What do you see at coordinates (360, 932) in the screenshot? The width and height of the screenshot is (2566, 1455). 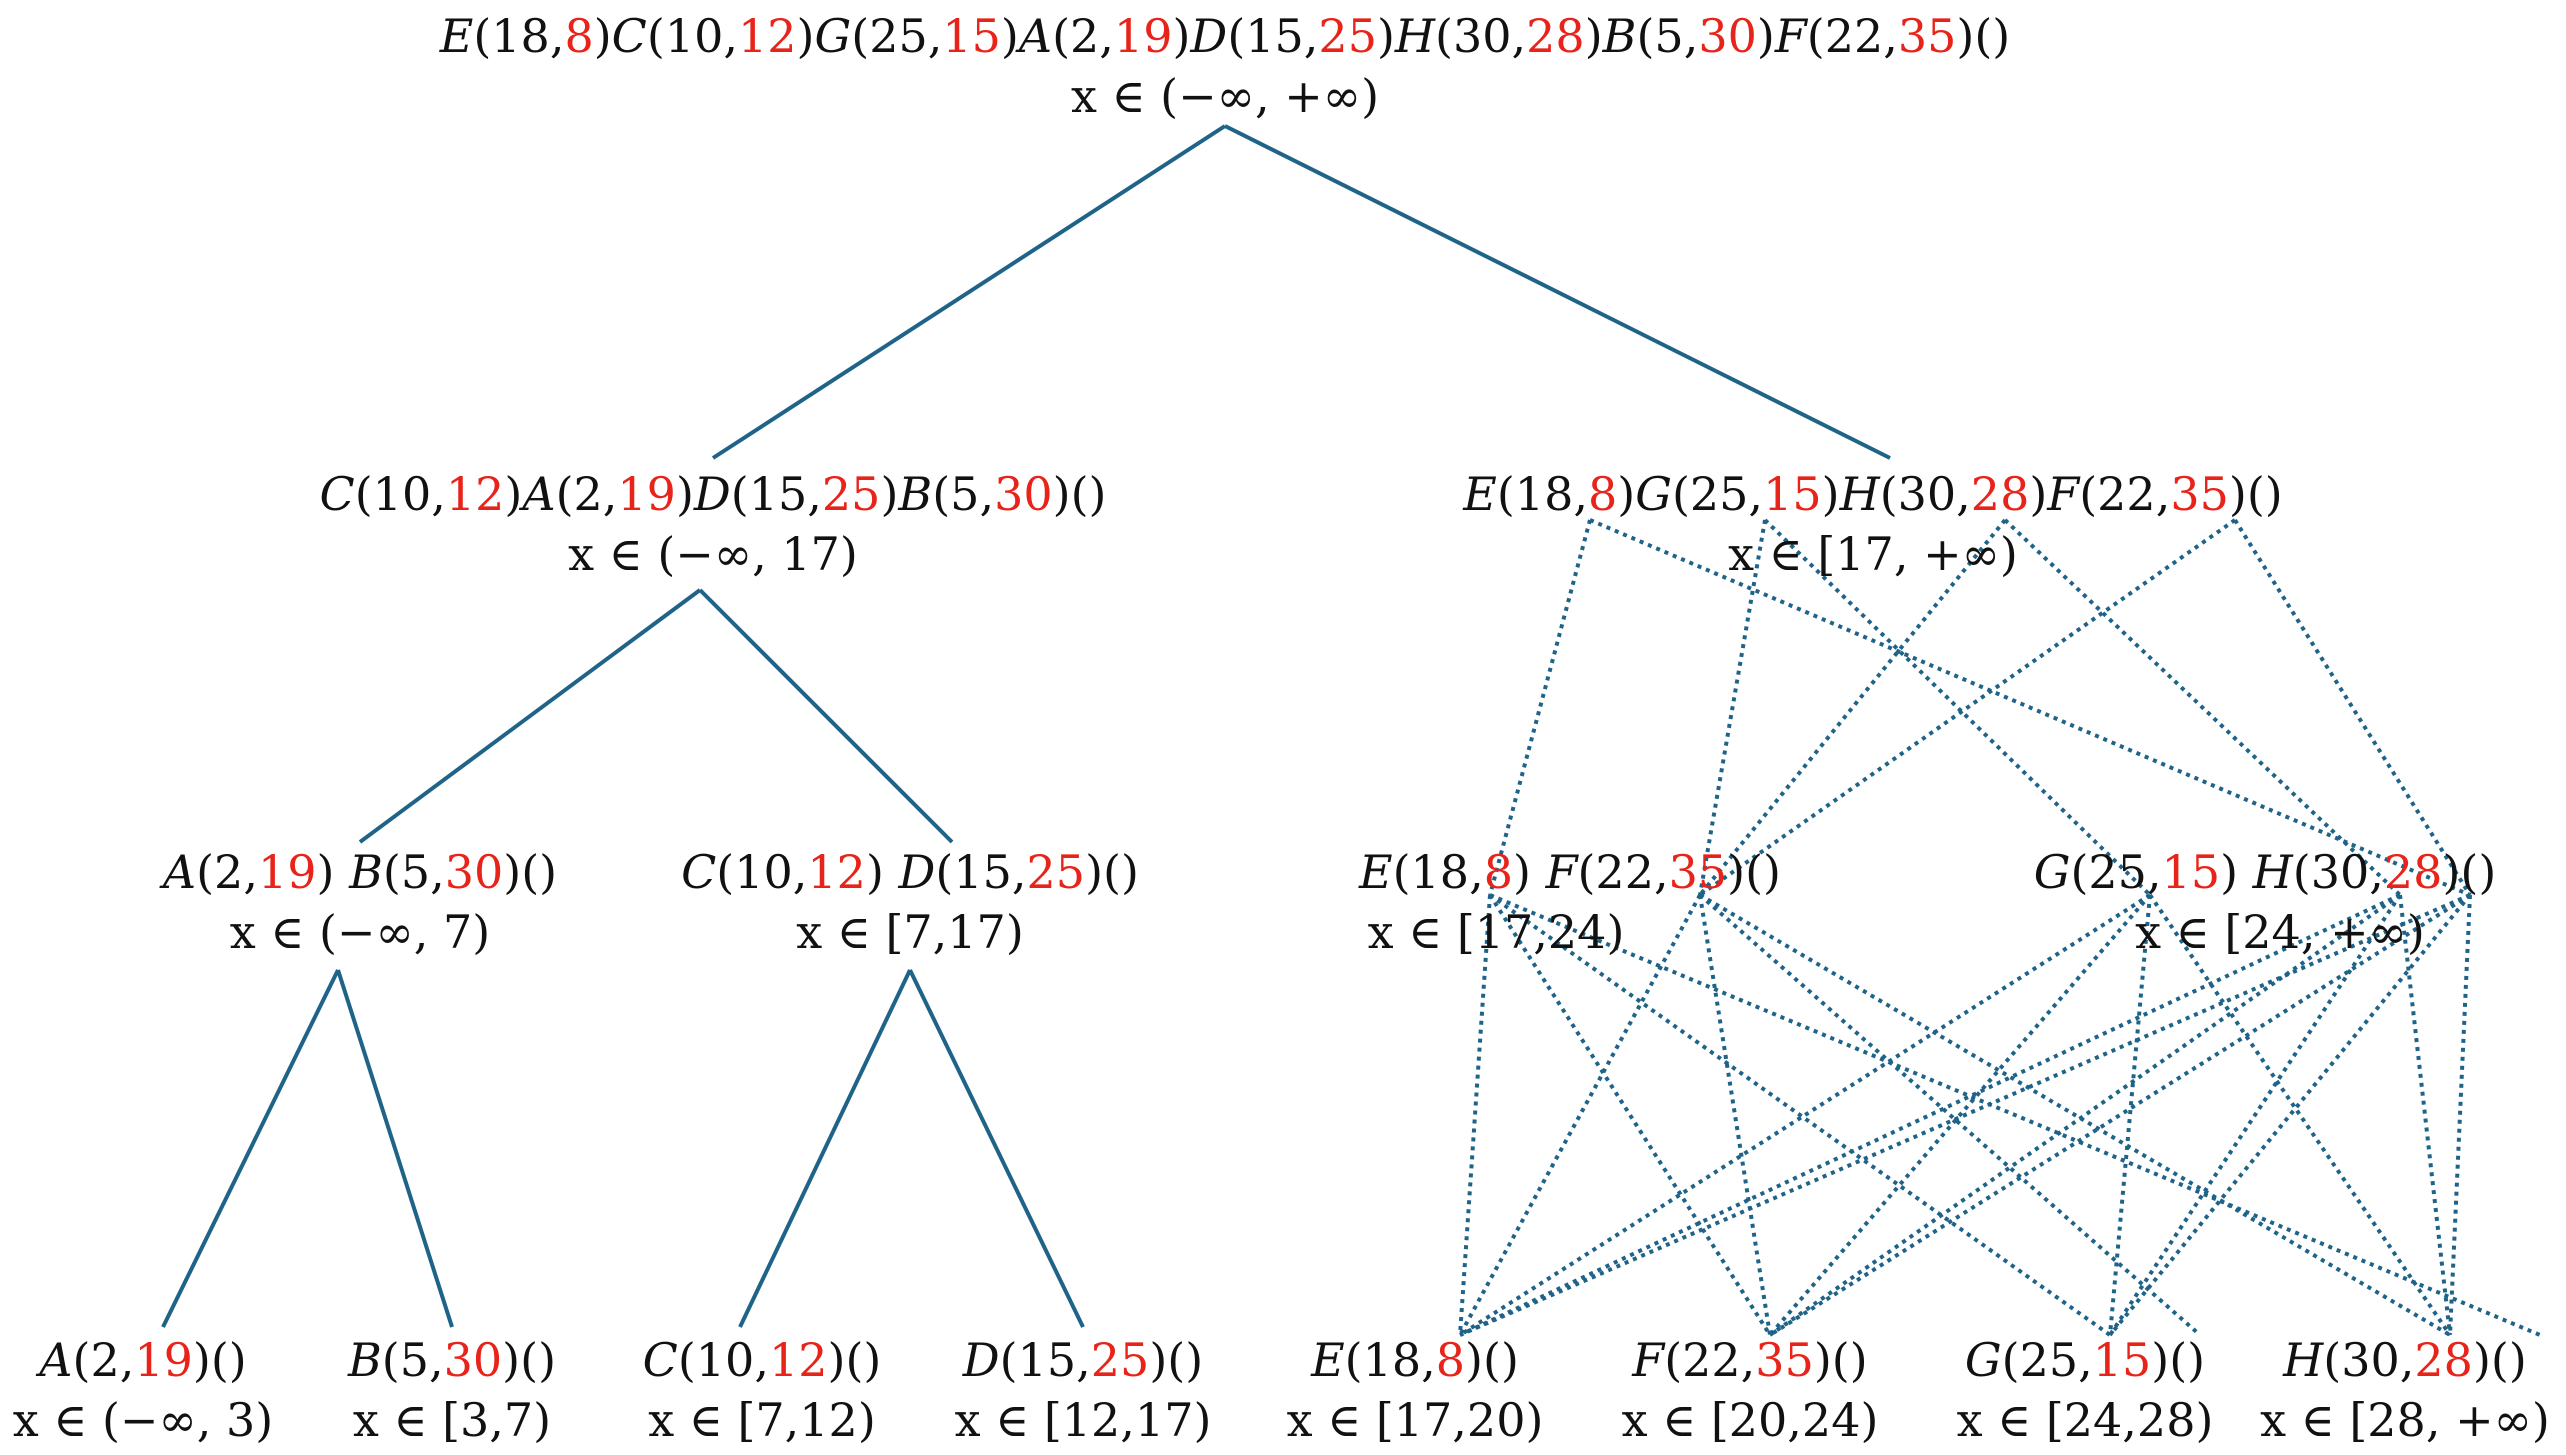 I see `node-ab-range: x ∈ (−∞, 7)` at bounding box center [360, 932].